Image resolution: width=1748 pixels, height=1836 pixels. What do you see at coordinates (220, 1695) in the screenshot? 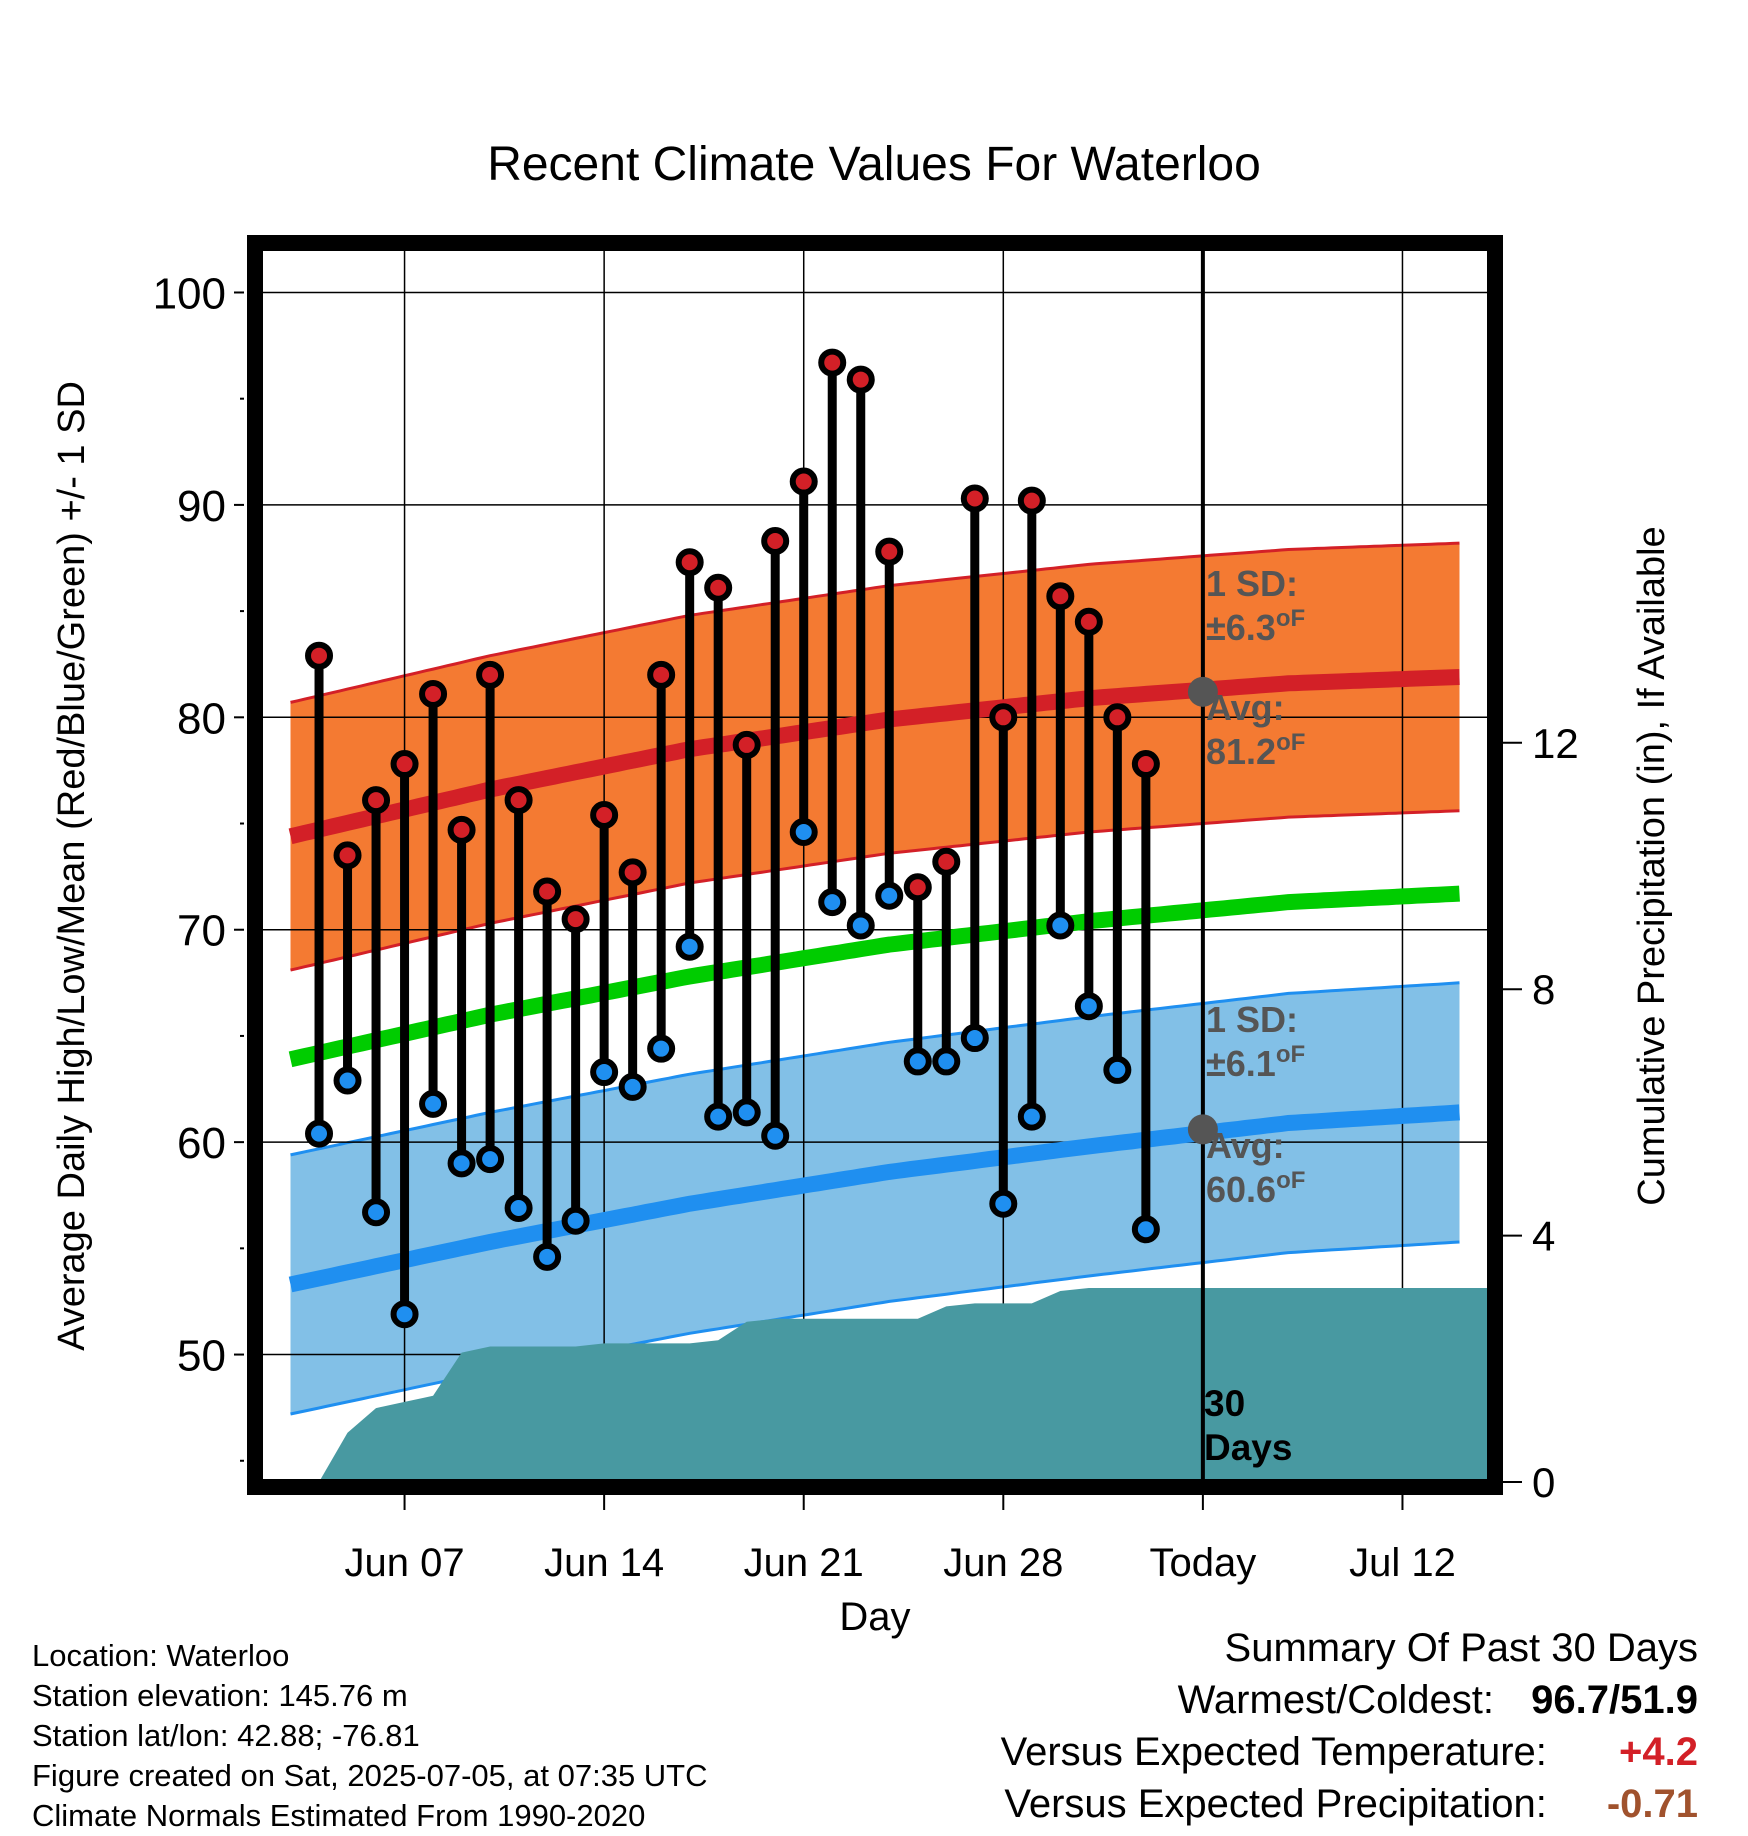
I see `elevation-text: Station elevation: 145.76 m` at bounding box center [220, 1695].